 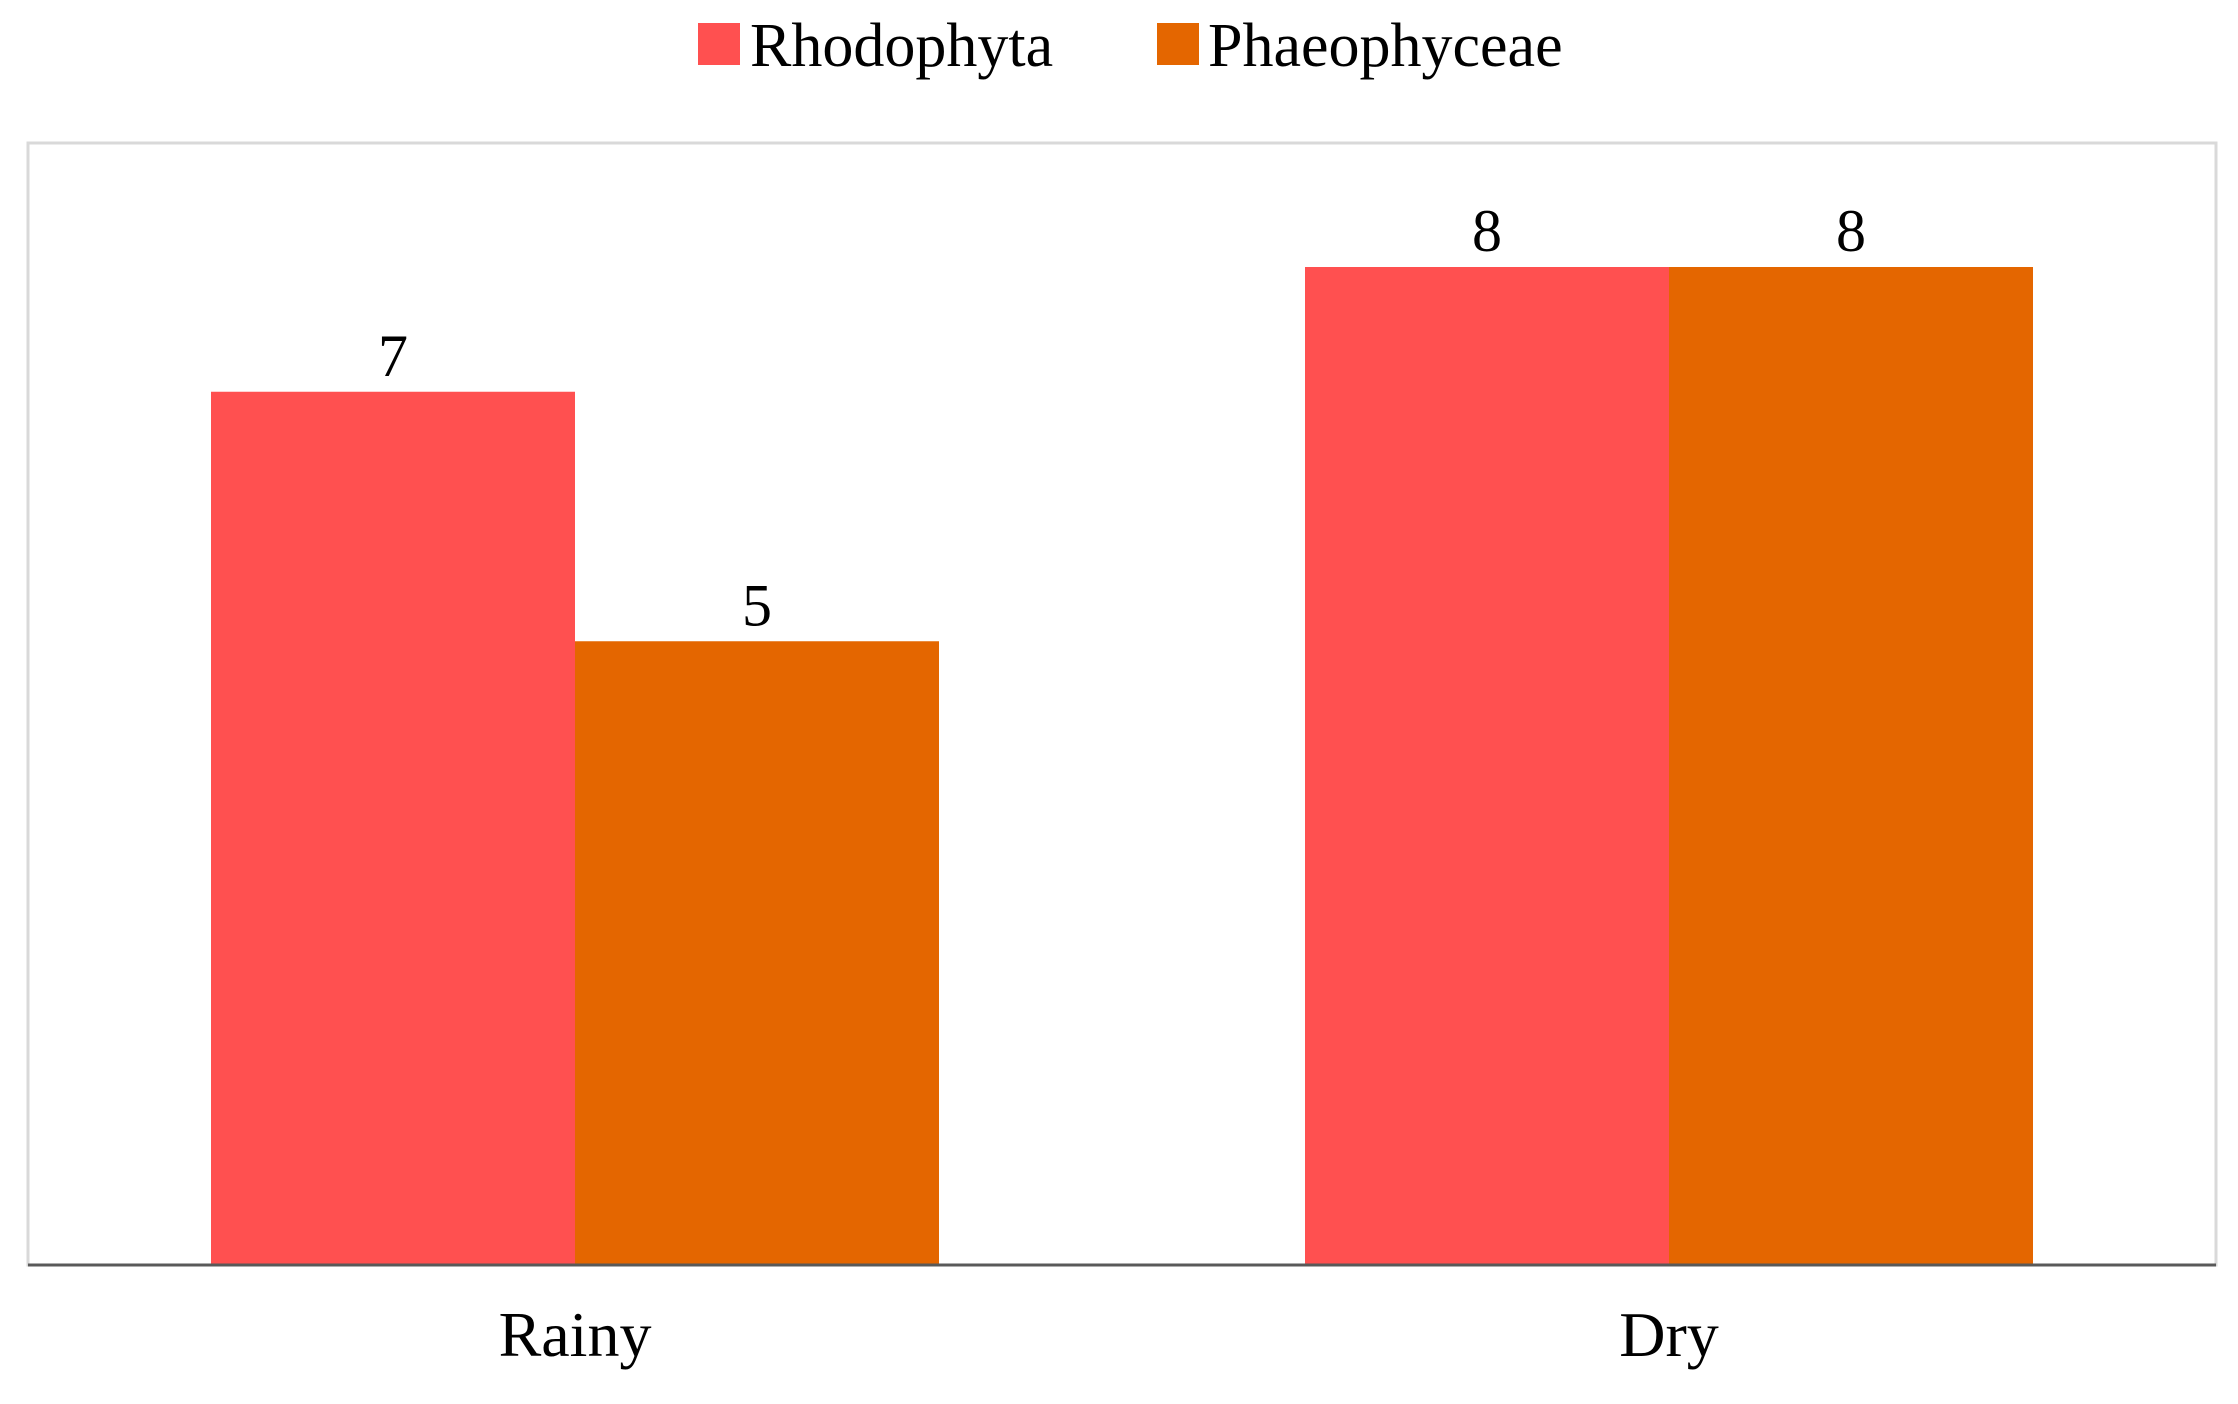 I want to click on data-label-rhodophyta-rainy: 7, so click(x=393, y=356).